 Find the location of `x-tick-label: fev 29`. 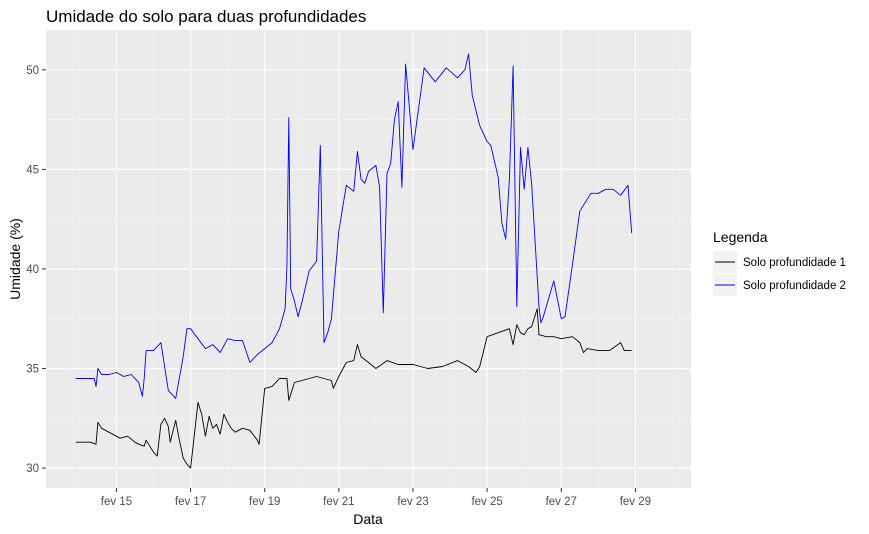

x-tick-label: fev 29 is located at coordinates (635, 502).